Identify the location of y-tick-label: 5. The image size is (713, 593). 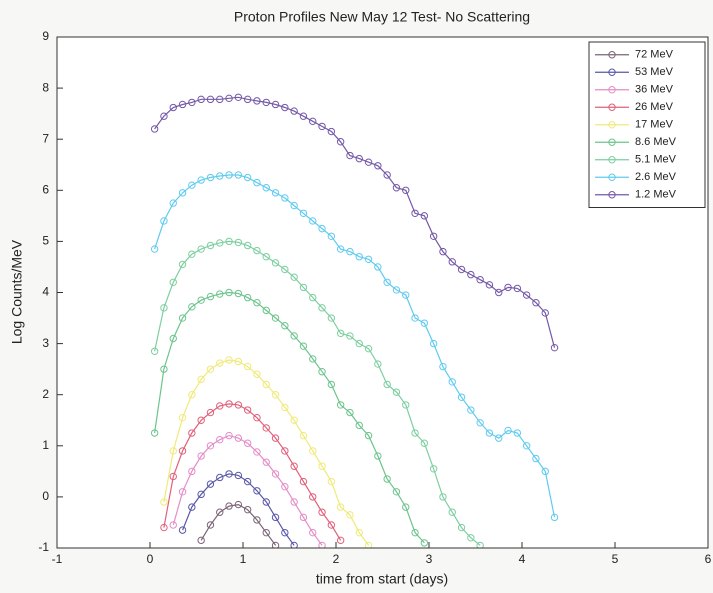
(45, 241).